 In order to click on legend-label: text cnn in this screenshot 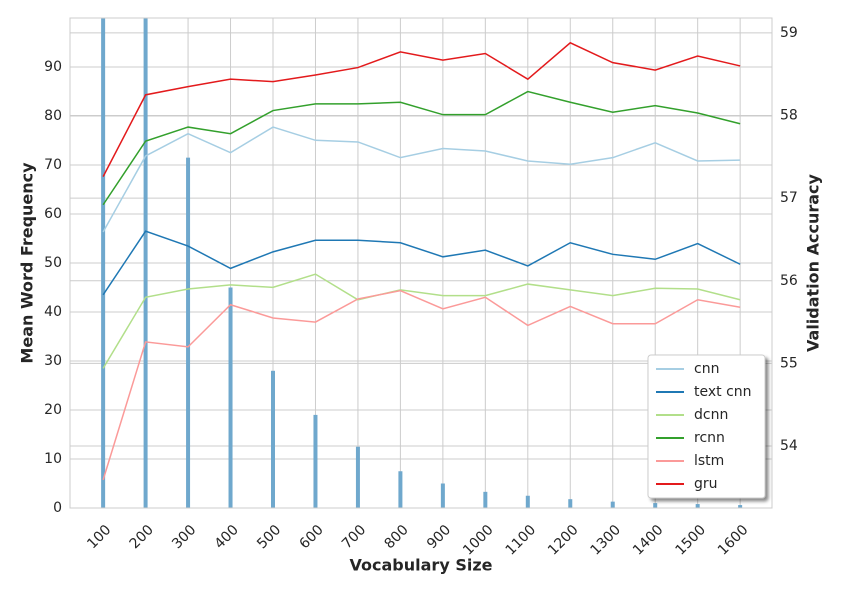, I will do `click(723, 392)`.